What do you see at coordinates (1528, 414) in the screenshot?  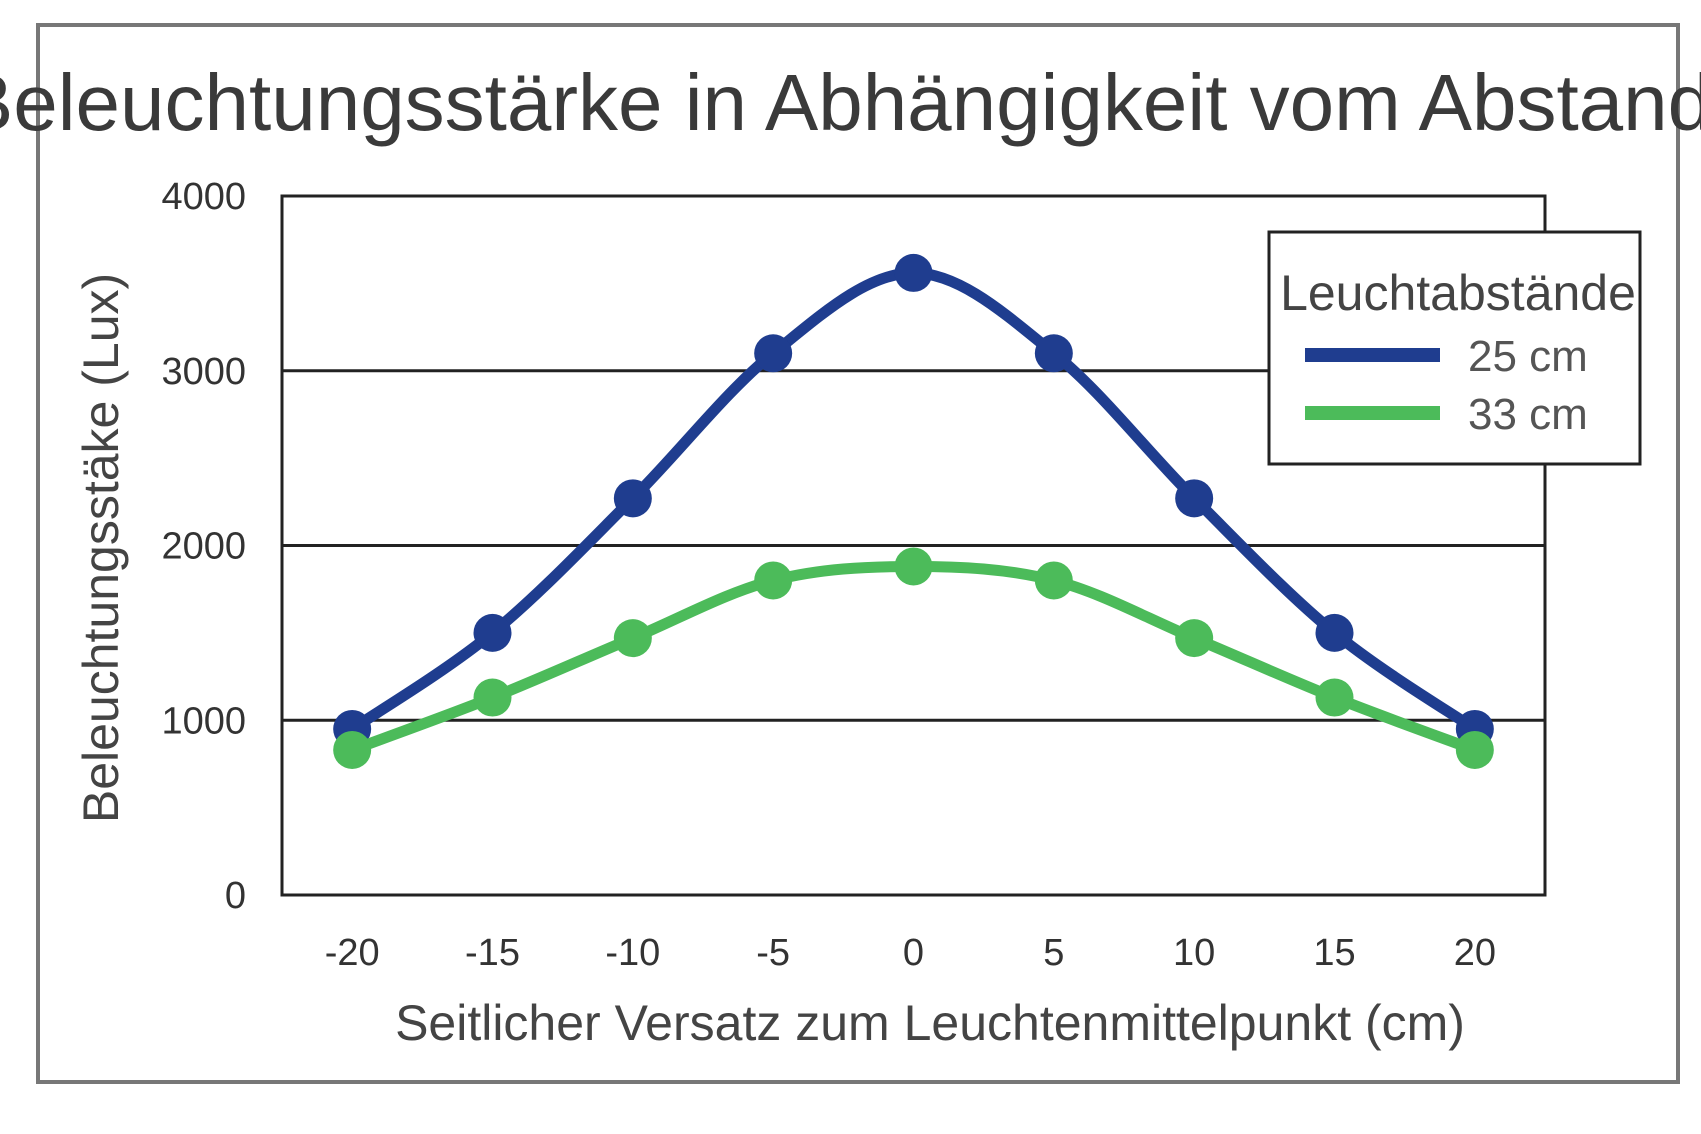 I see `legend-label: 33 cm` at bounding box center [1528, 414].